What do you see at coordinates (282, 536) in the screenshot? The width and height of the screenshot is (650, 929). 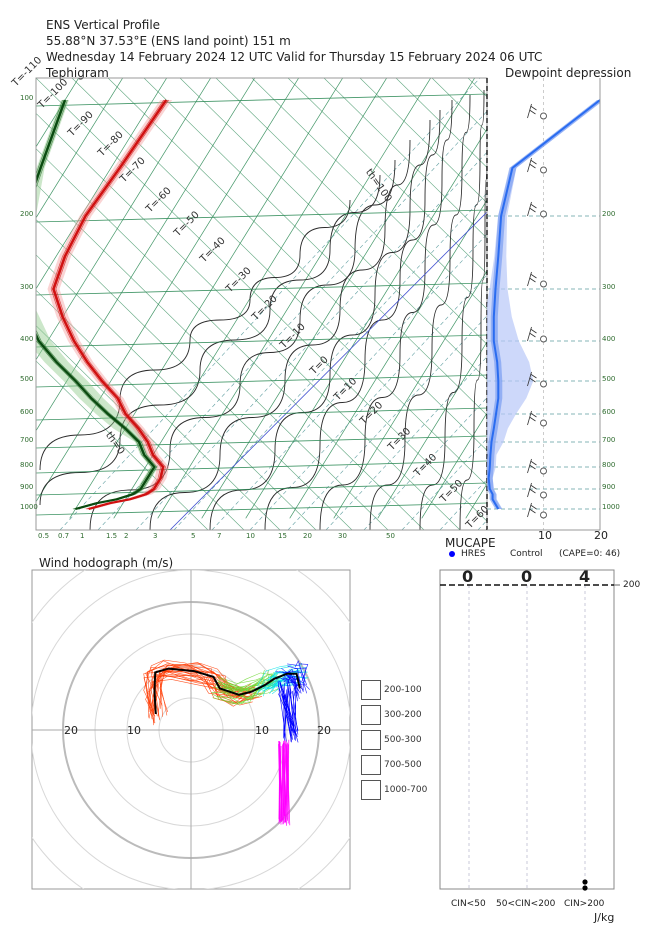 I see `mixing-ratio-tick-label: 15` at bounding box center [282, 536].